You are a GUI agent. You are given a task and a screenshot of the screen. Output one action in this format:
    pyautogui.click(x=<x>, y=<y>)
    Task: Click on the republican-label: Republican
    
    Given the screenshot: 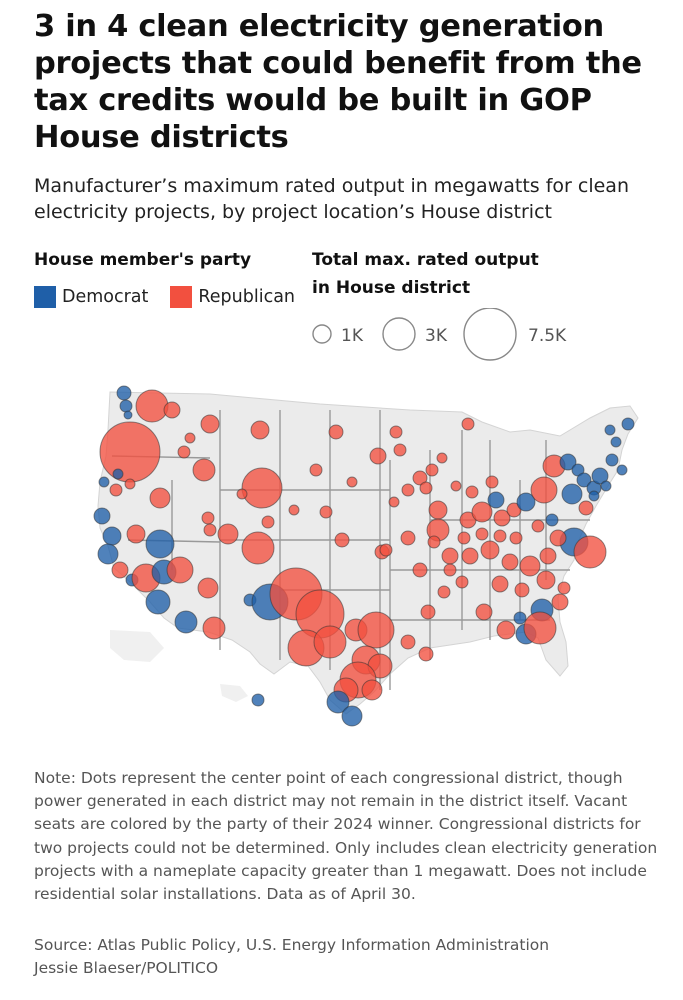 What is the action you would take?
    pyautogui.click(x=247, y=297)
    